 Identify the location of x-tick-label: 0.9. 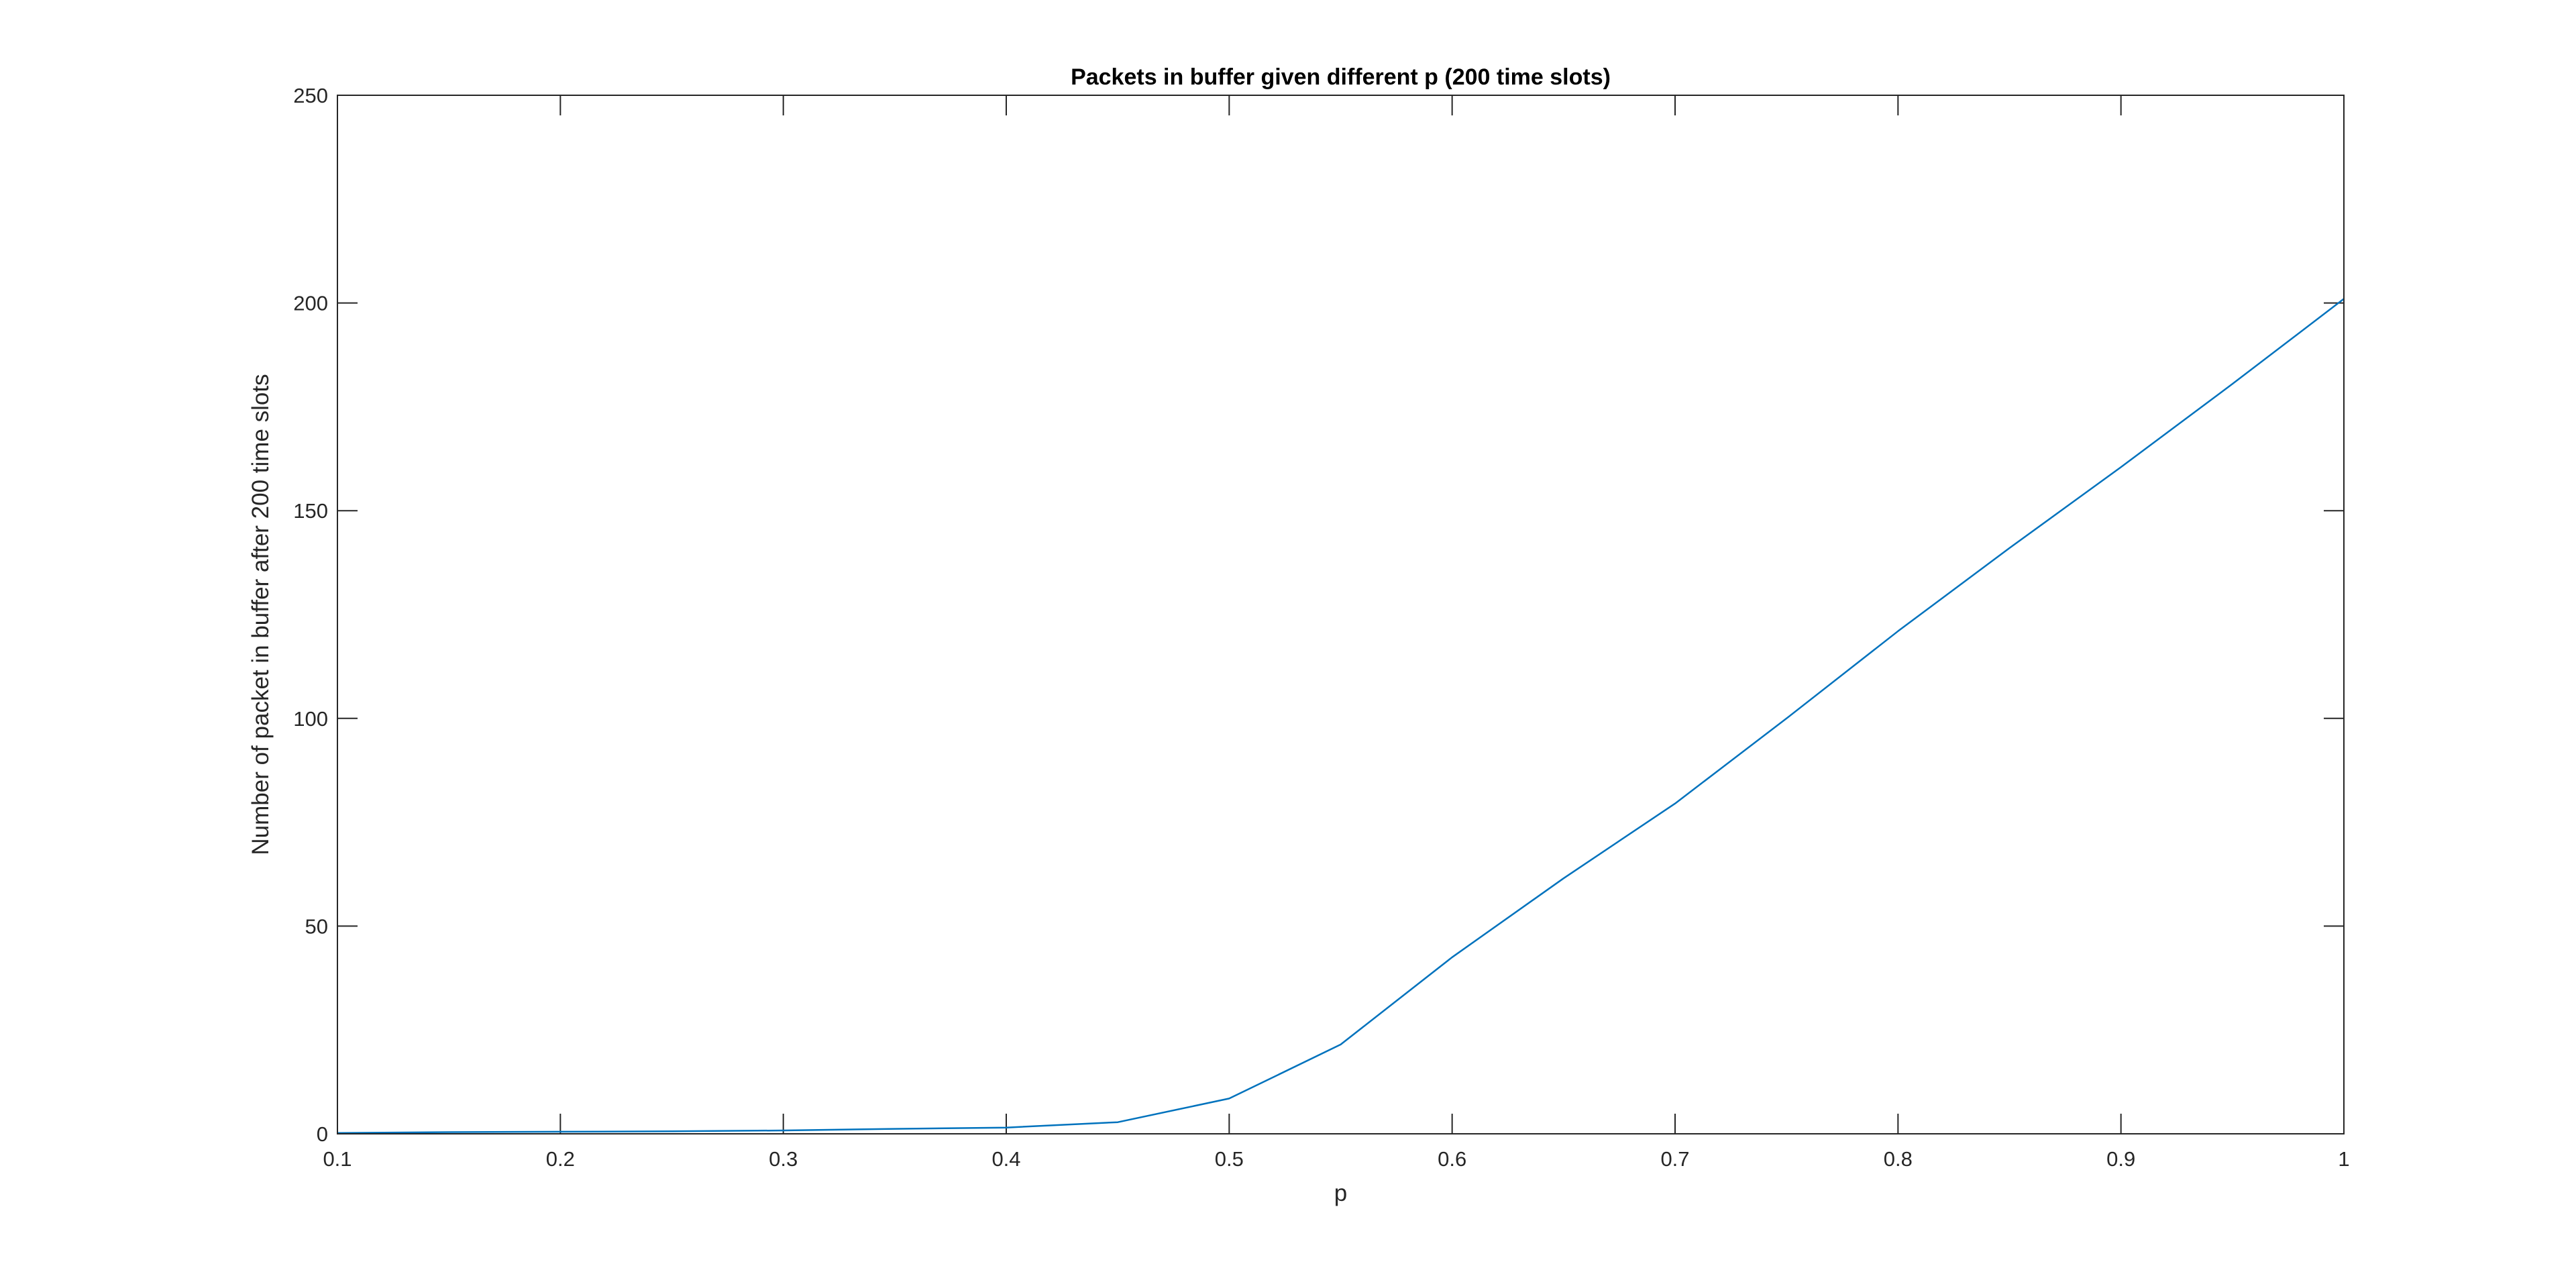
(2120, 1159).